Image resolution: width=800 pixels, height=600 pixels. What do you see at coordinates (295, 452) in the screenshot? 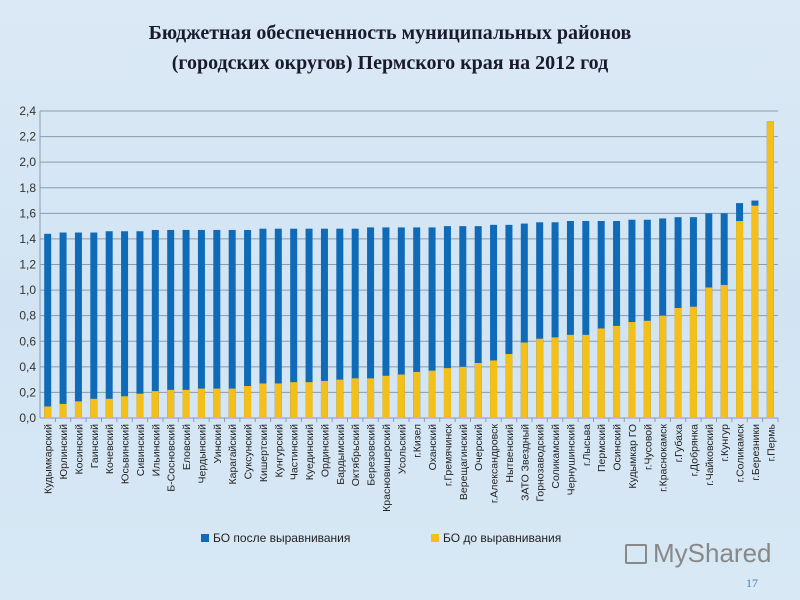
I see `x-tick-label: Частинский` at bounding box center [295, 452].